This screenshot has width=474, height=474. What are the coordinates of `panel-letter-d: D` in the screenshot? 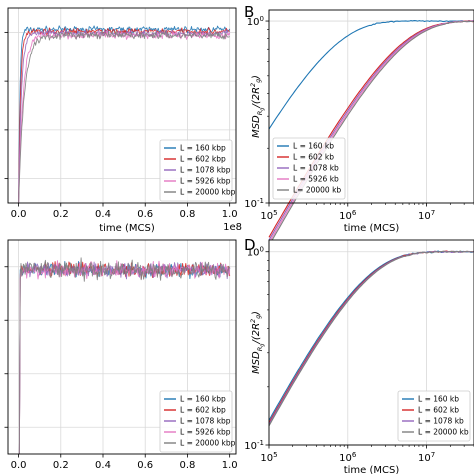 It's located at (250, 245).